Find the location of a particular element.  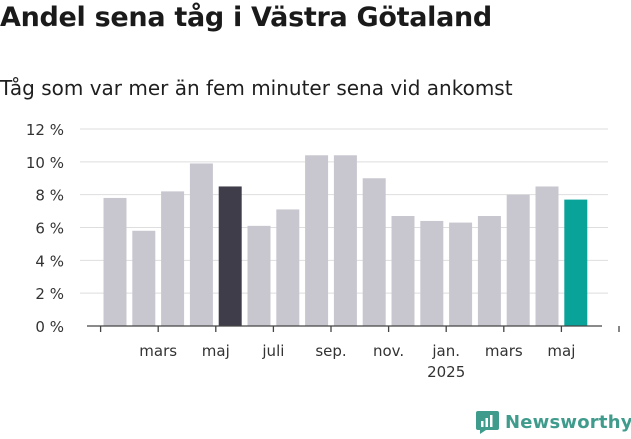

brand-name: Newsworthy is located at coordinates (568, 422).